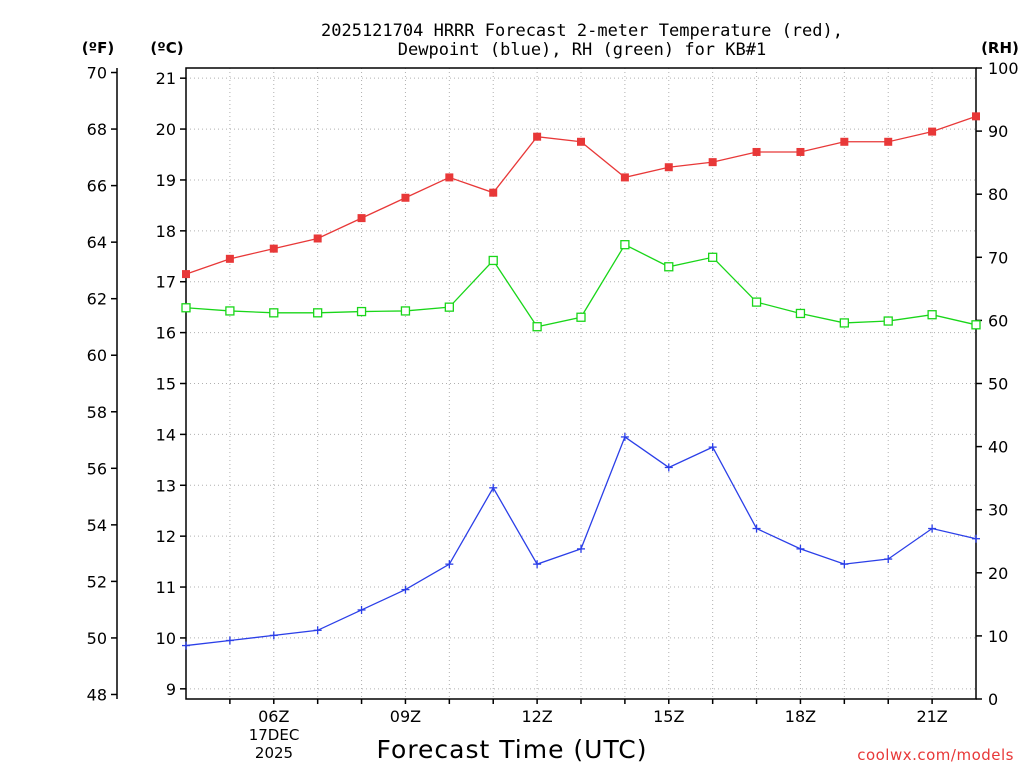 This screenshot has width=1024, height=768. Describe the element at coordinates (998, 636) in the screenshot. I see `rh-tick-label: 10` at that location.